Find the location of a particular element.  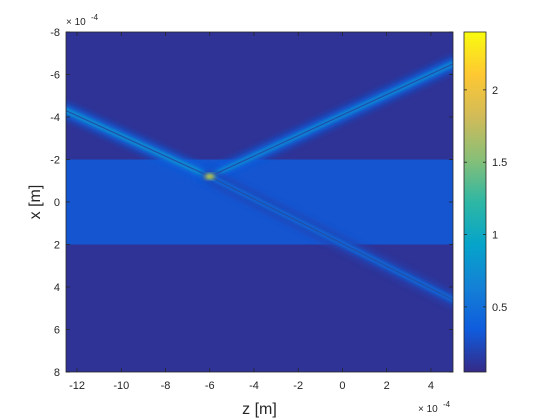

colorbar-tick-label: 1 is located at coordinates (495, 236).